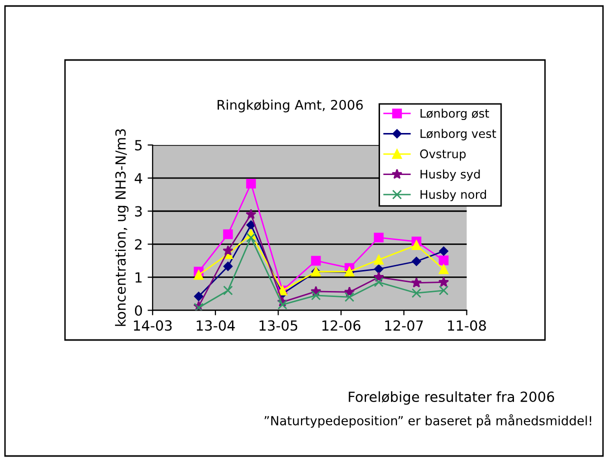  I want to click on x-tick-label: 14-03, so click(153, 325).